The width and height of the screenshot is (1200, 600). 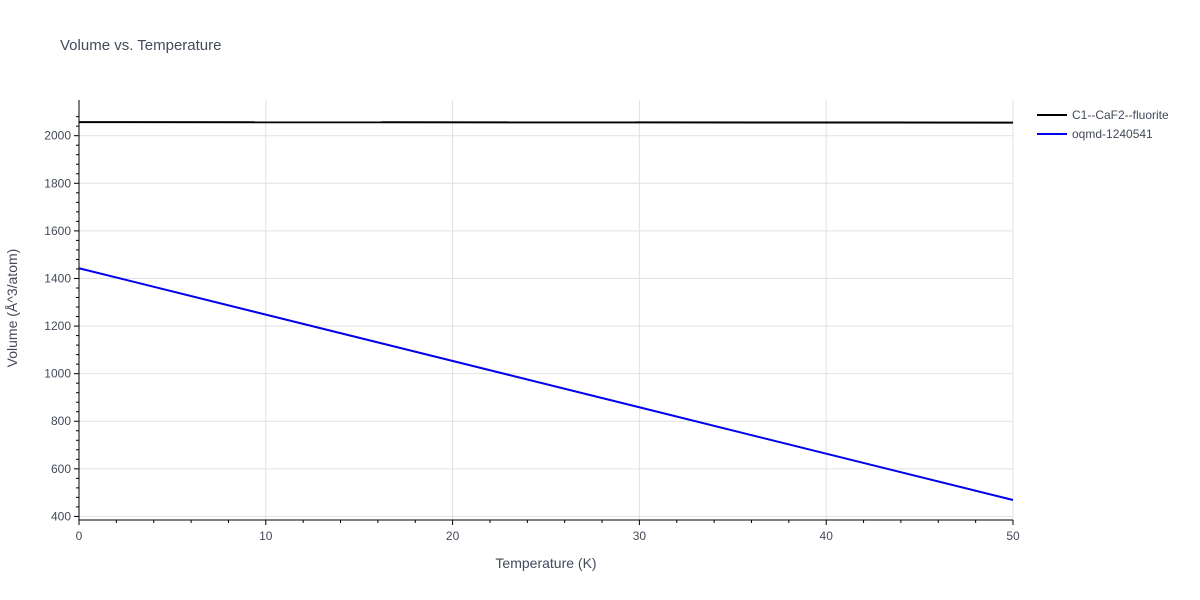 What do you see at coordinates (61, 469) in the screenshot?
I see `y-tick-label: 600` at bounding box center [61, 469].